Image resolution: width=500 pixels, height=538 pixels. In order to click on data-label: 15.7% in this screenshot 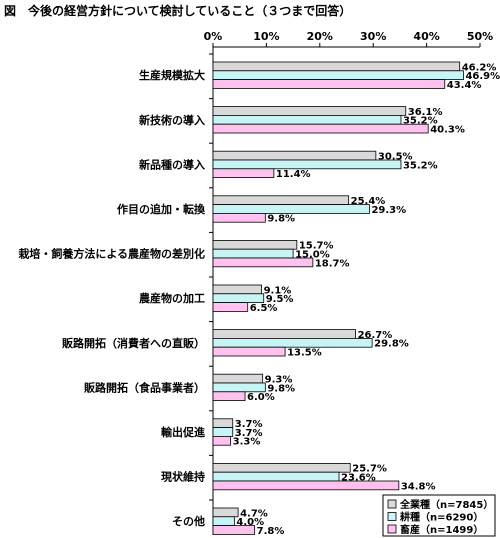, I will do `click(316, 246)`.